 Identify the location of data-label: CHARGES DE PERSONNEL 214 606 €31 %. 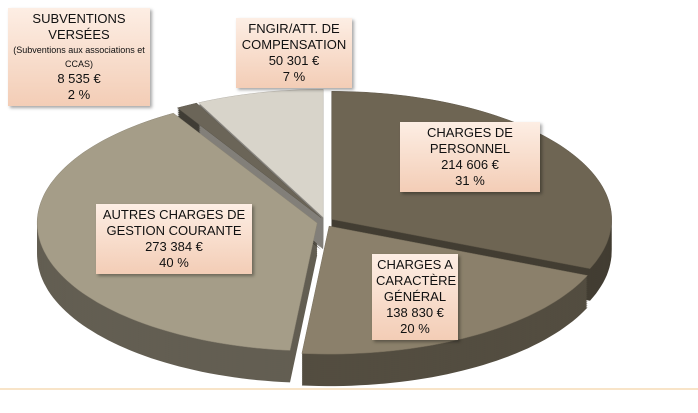
(470, 157).